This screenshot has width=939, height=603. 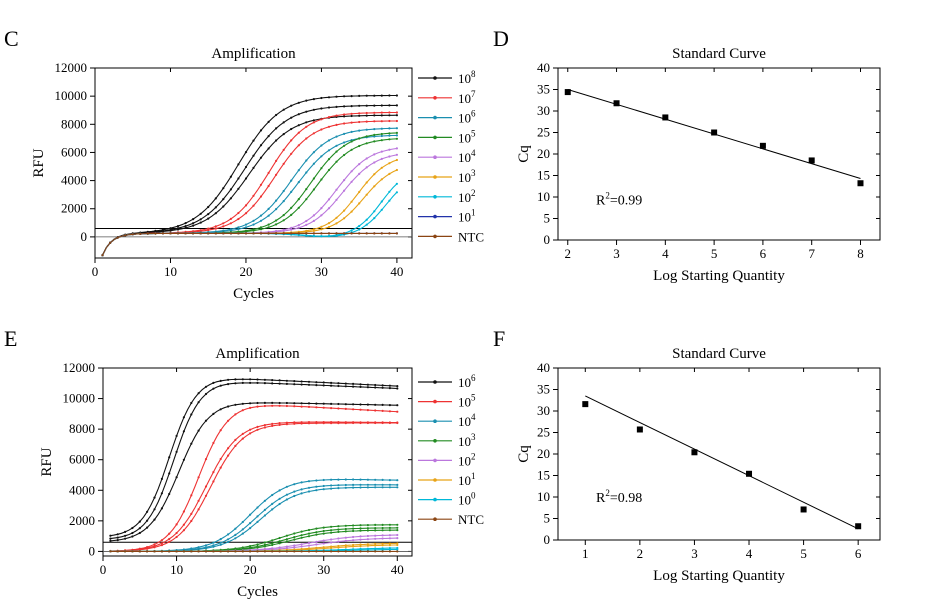 What do you see at coordinates (79, 367) in the screenshot?
I see `y-tick-label: 12000` at bounding box center [79, 367].